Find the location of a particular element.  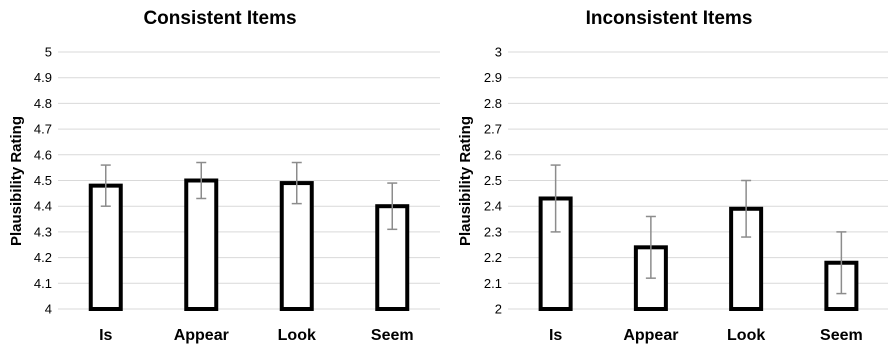

y-tick-label: 2.2 is located at coordinates (493, 257).